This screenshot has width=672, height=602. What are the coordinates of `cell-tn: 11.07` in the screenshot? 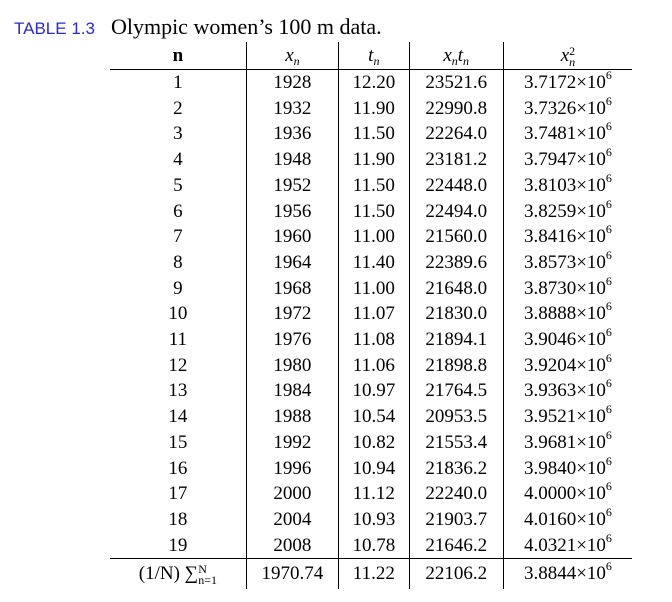 It's located at (374, 314).